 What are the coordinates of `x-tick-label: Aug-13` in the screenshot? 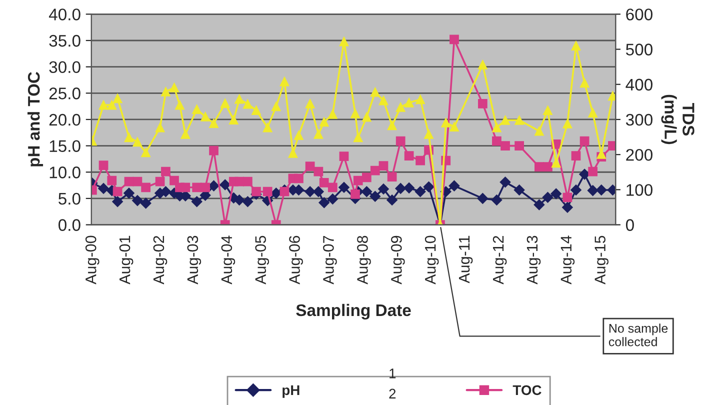 It's located at (533, 260).